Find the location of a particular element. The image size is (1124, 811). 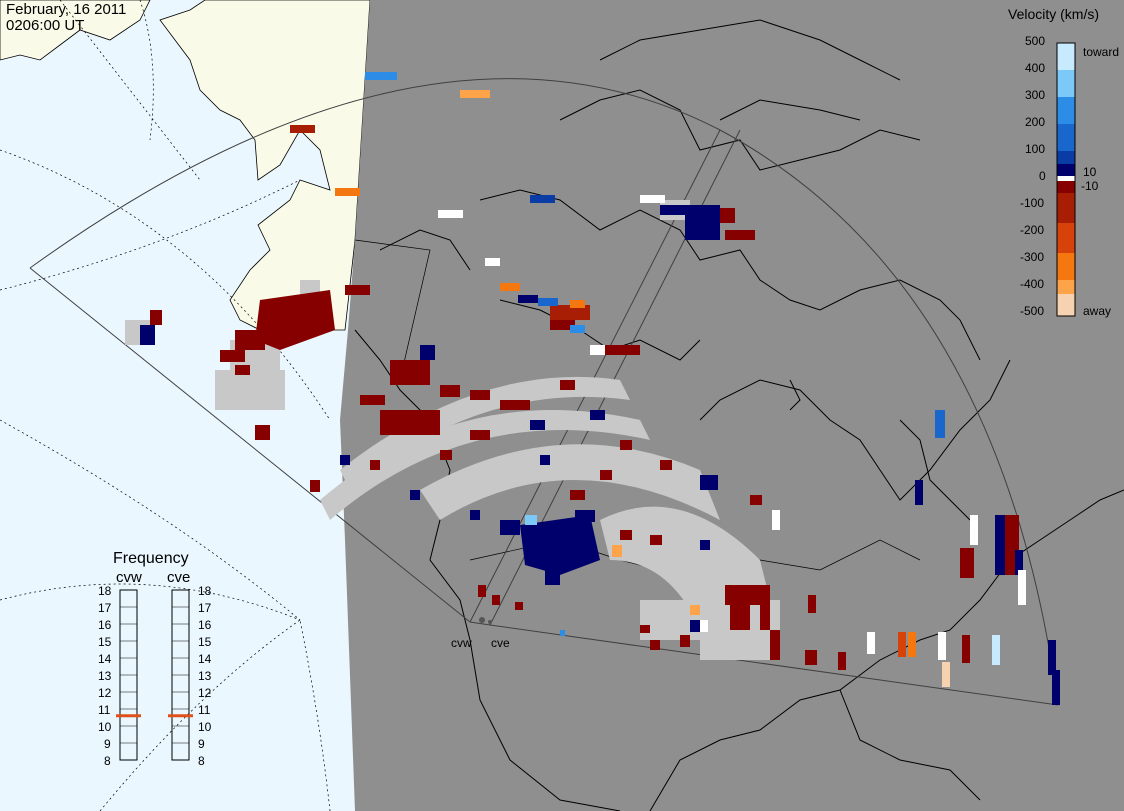

freq-14-left: 14 is located at coordinates (105, 659).